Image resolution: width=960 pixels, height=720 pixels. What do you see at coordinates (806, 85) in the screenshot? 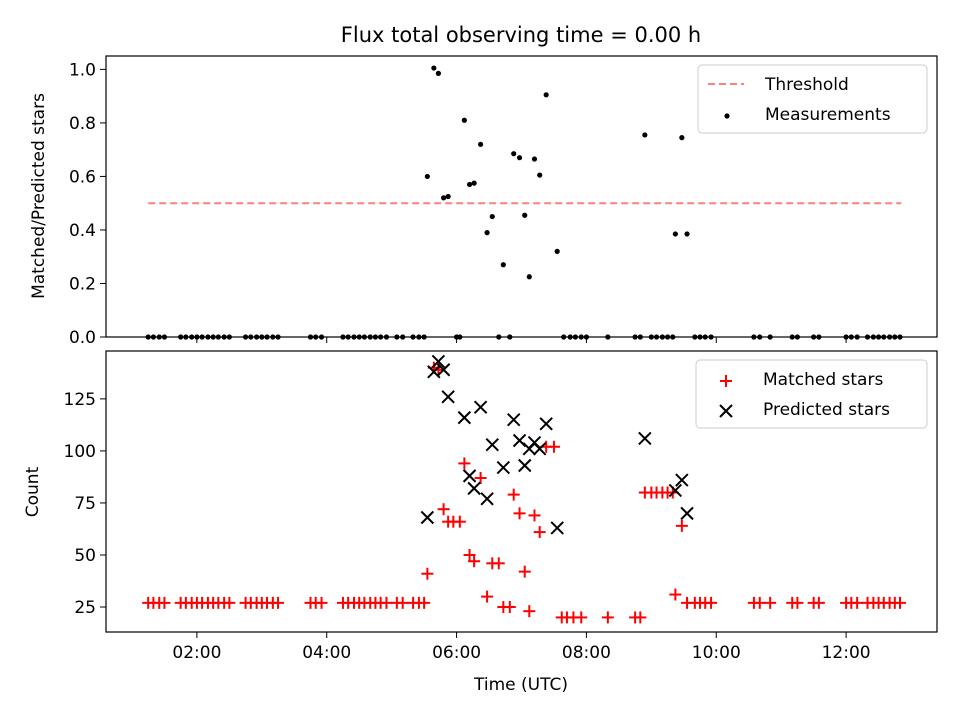
I see `threshold-legend-label: Threshold` at bounding box center [806, 85].